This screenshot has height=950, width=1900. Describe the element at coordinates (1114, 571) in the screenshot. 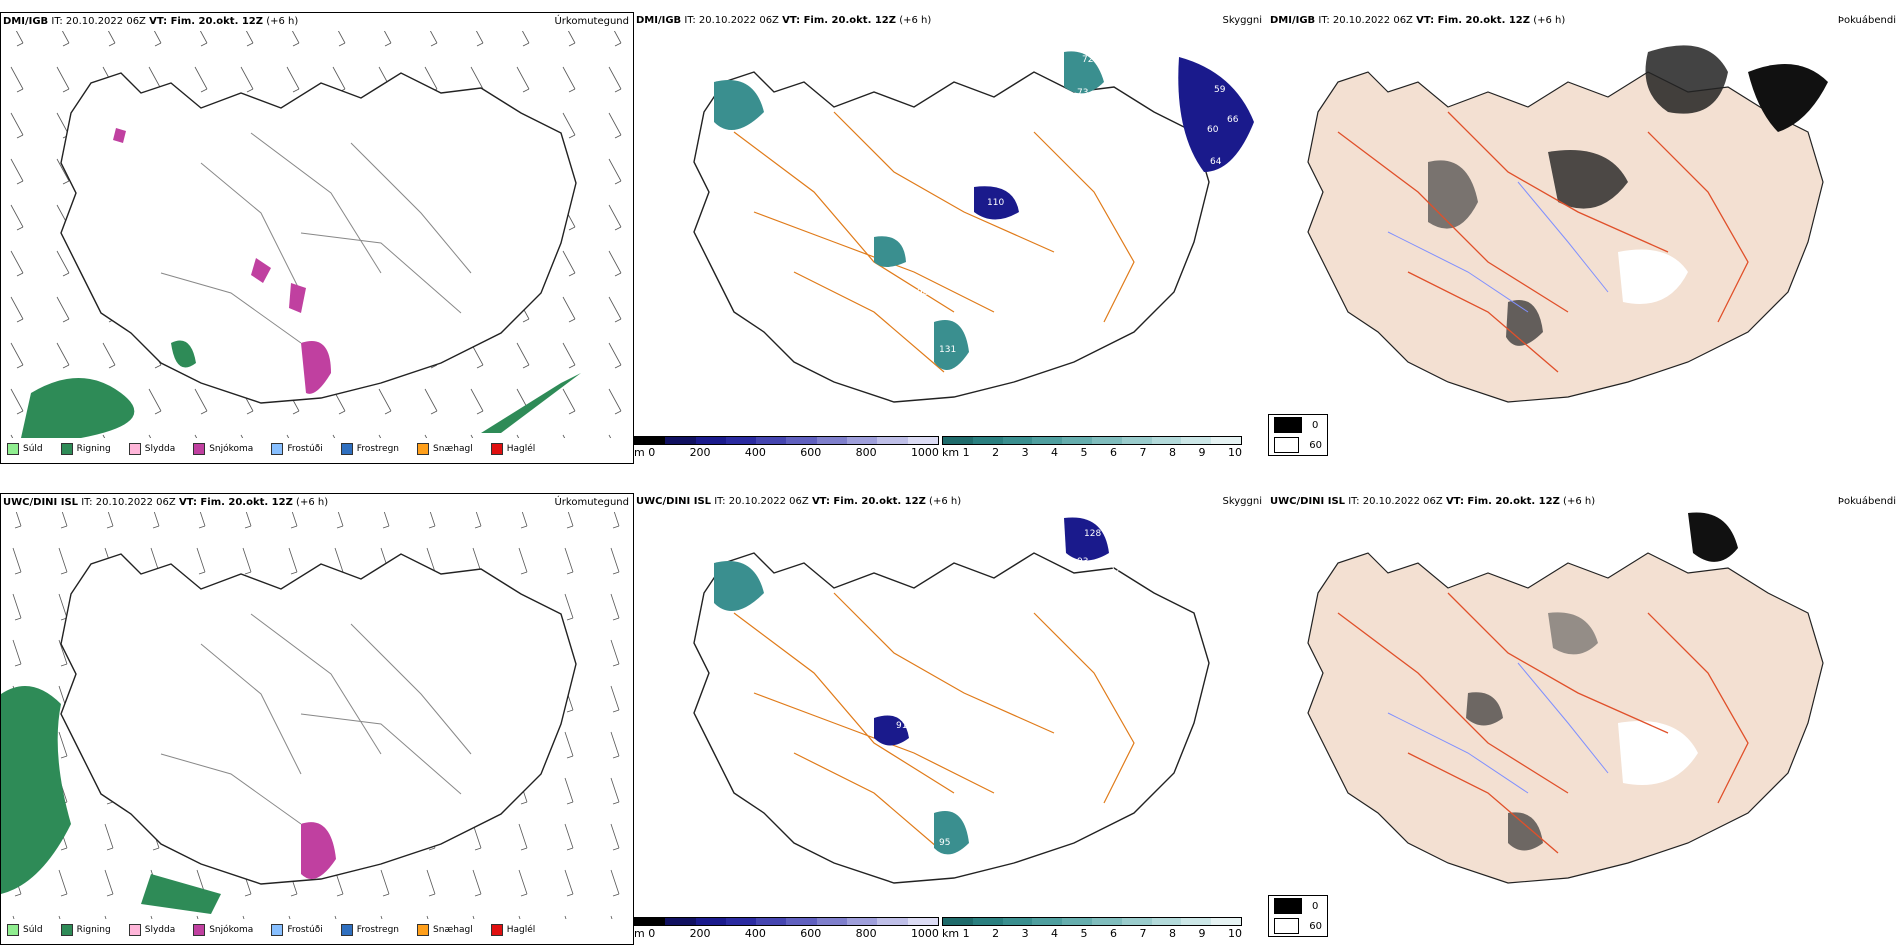

I see `cloud-label: 27` at that location.